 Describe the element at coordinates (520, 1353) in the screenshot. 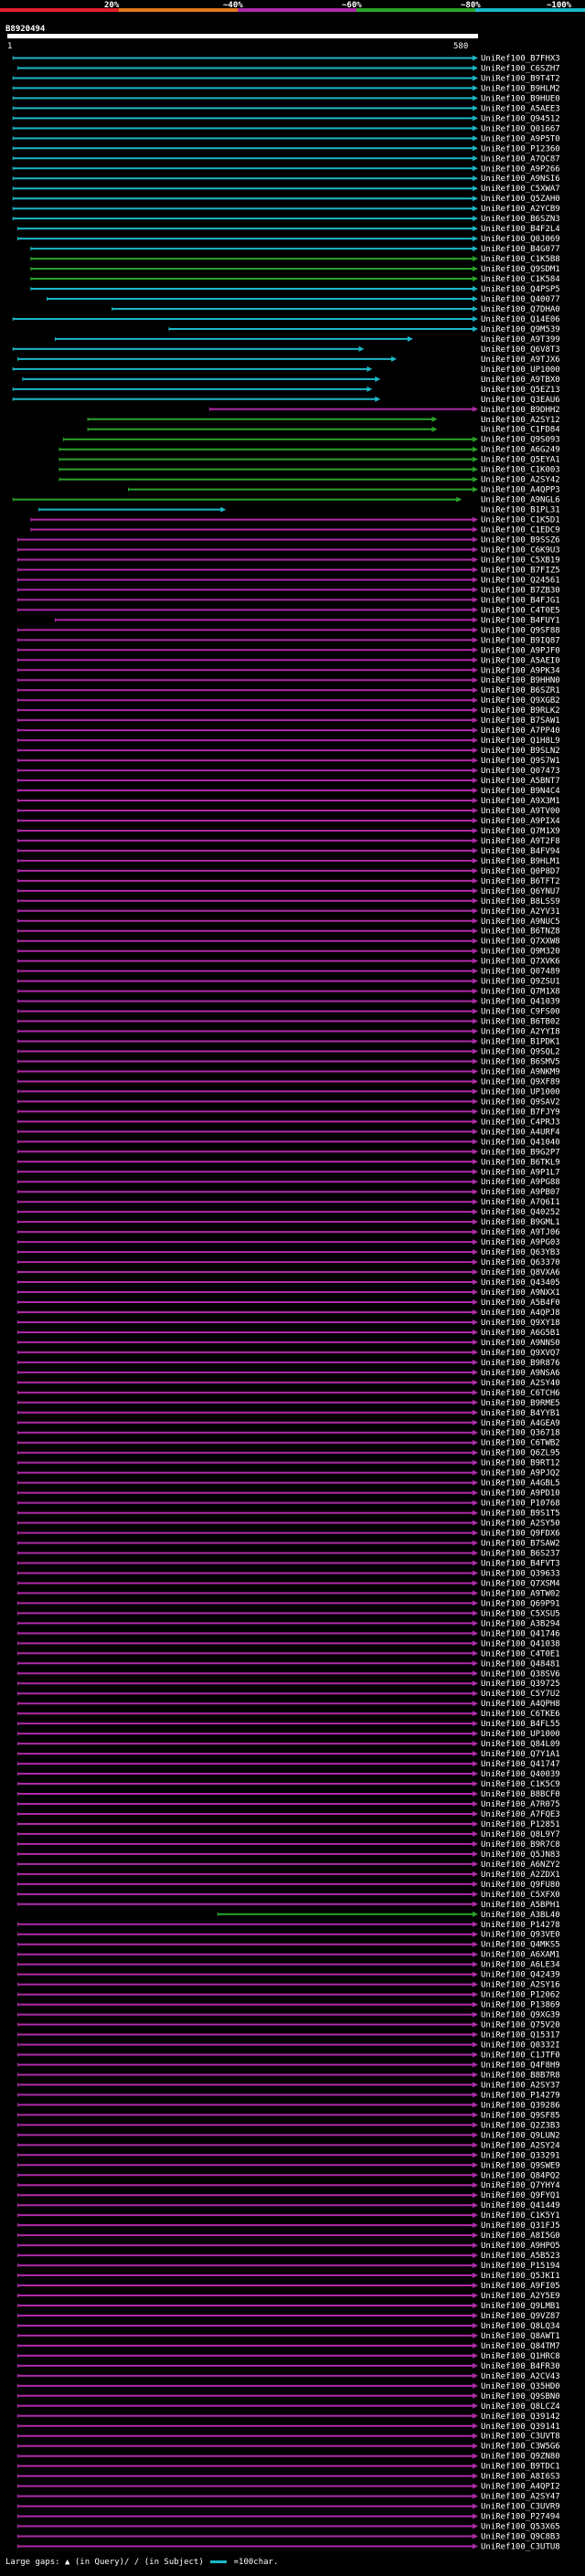

I see `hit-label: UniRef100_Q9XVQ7` at that location.